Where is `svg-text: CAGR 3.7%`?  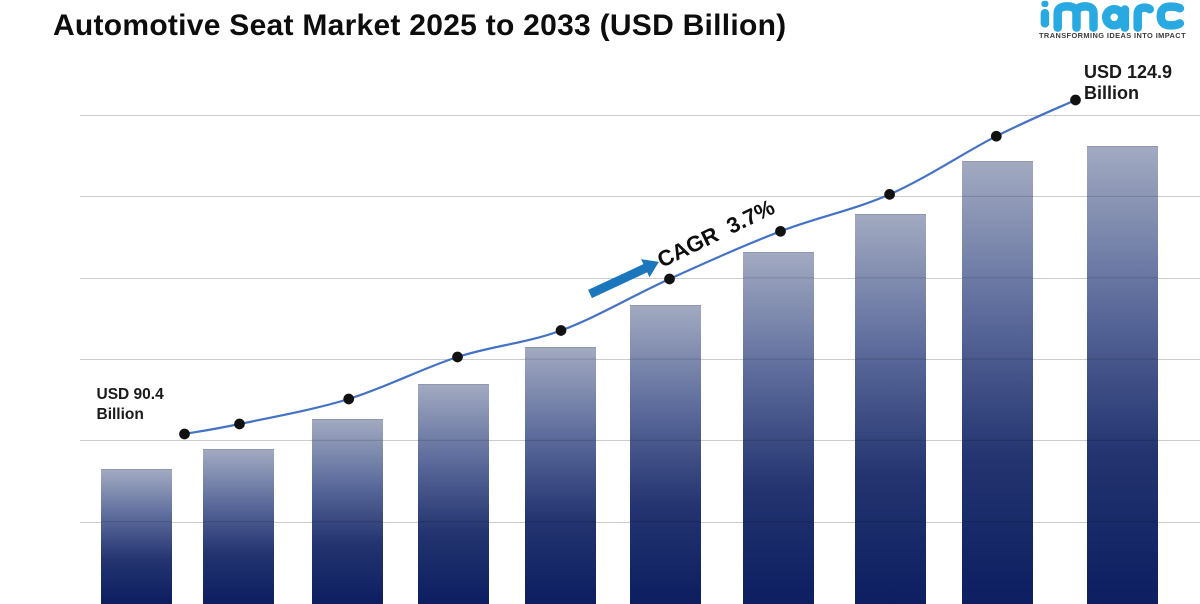 svg-text: CAGR 3.7% is located at coordinates (715, 233).